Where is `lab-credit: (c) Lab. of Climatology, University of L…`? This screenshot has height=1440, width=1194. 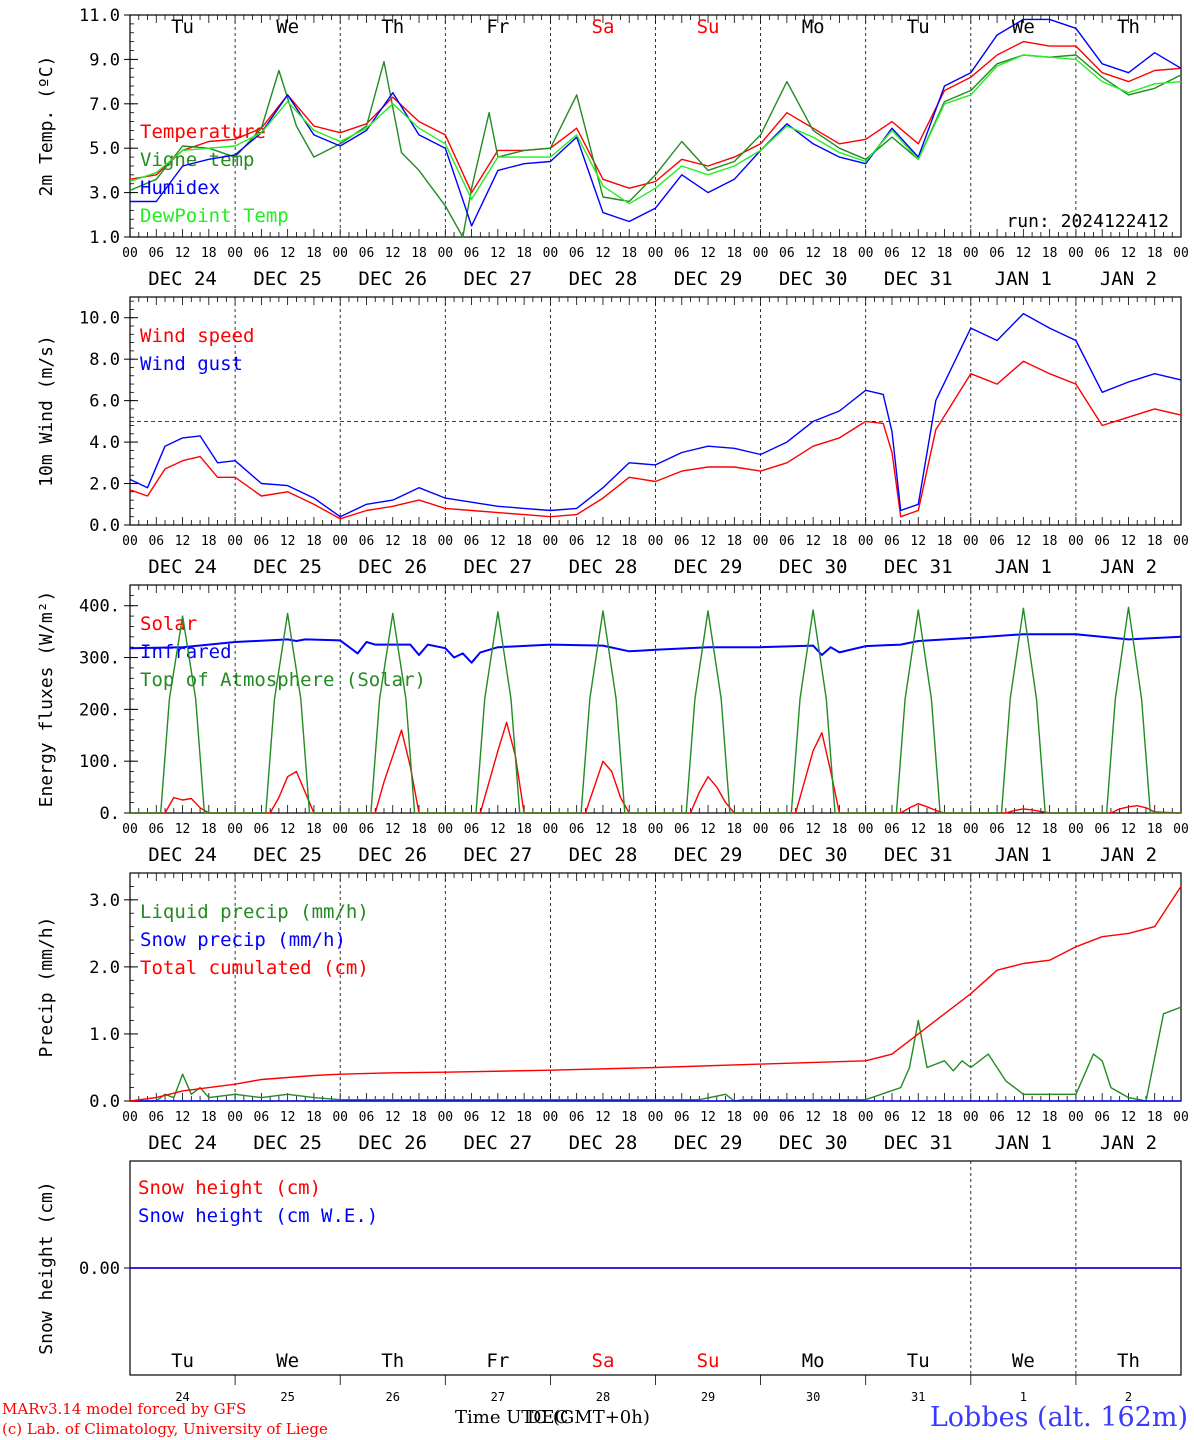 lab-credit: (c) Lab. of Climatology, University of L… is located at coordinates (165, 1429).